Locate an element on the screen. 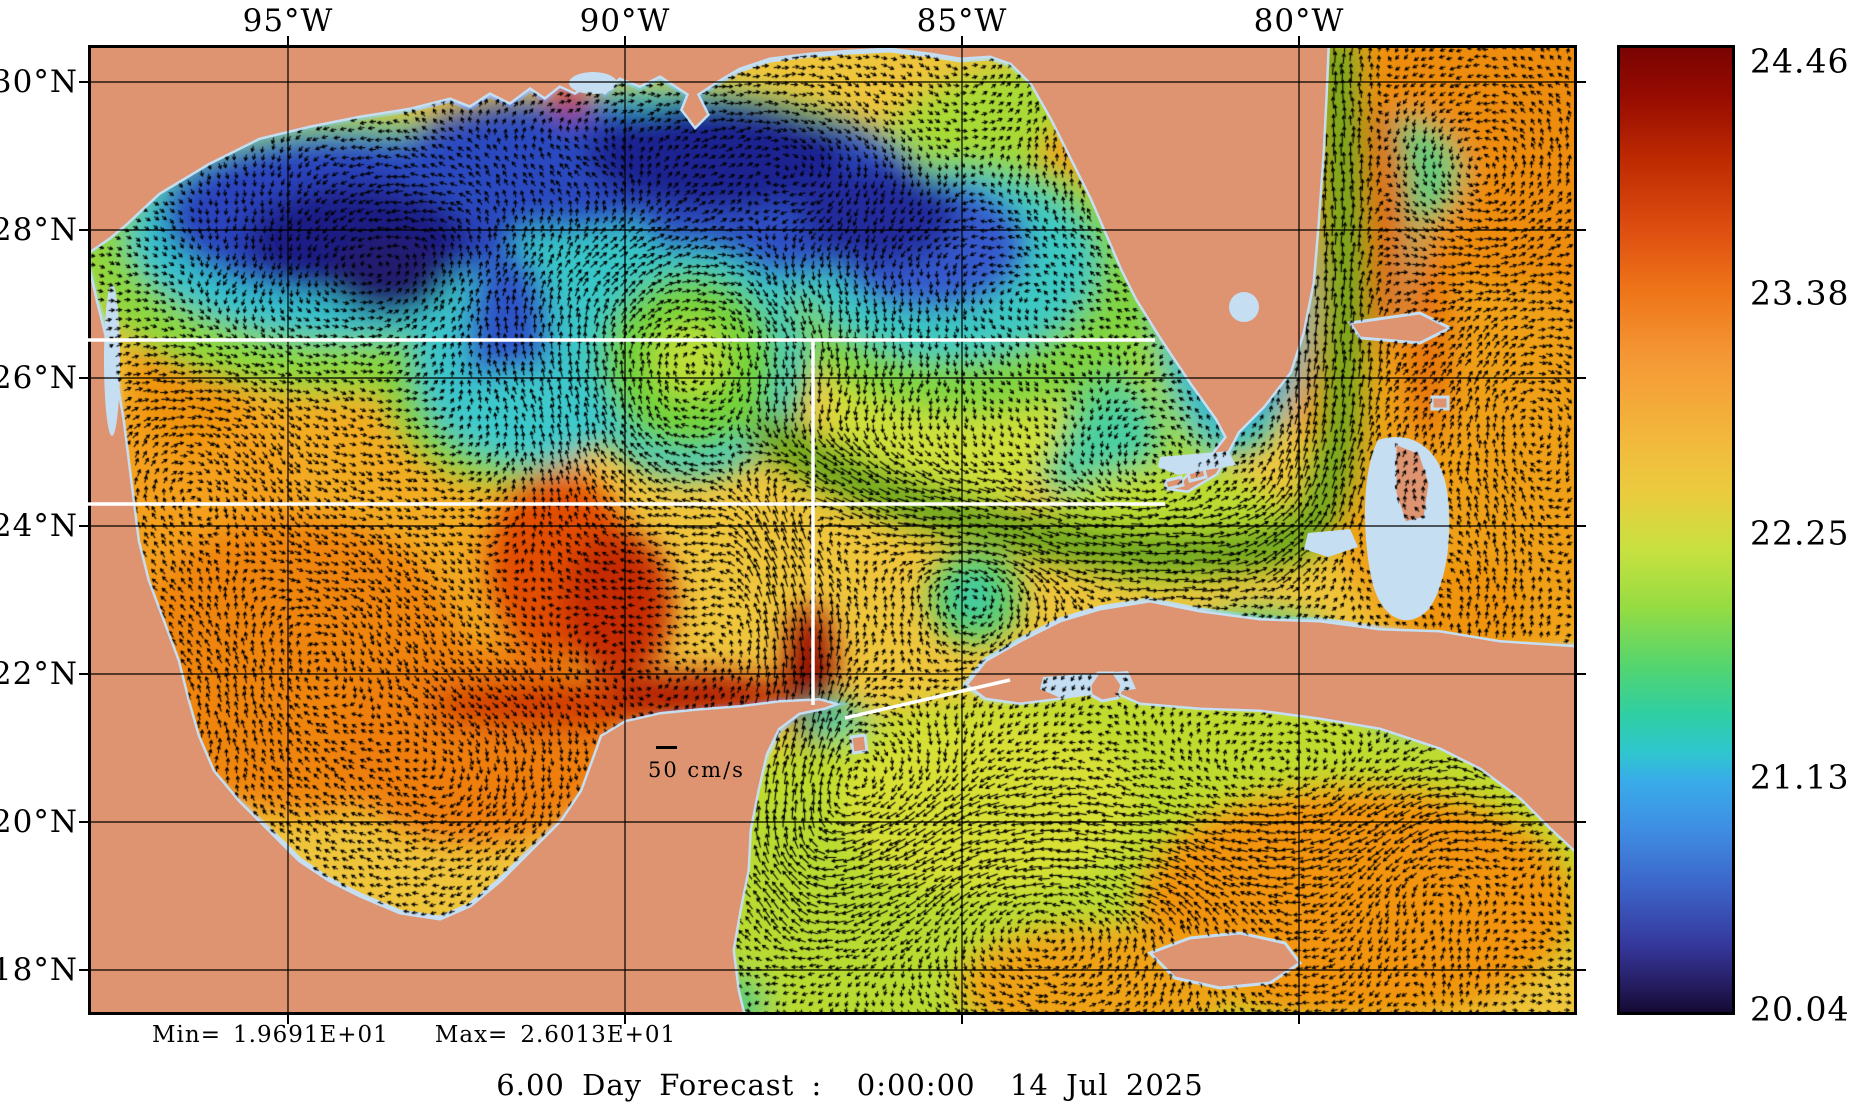 The width and height of the screenshot is (1871, 1109). lat-tick-label: 28°N is located at coordinates (39, 230).